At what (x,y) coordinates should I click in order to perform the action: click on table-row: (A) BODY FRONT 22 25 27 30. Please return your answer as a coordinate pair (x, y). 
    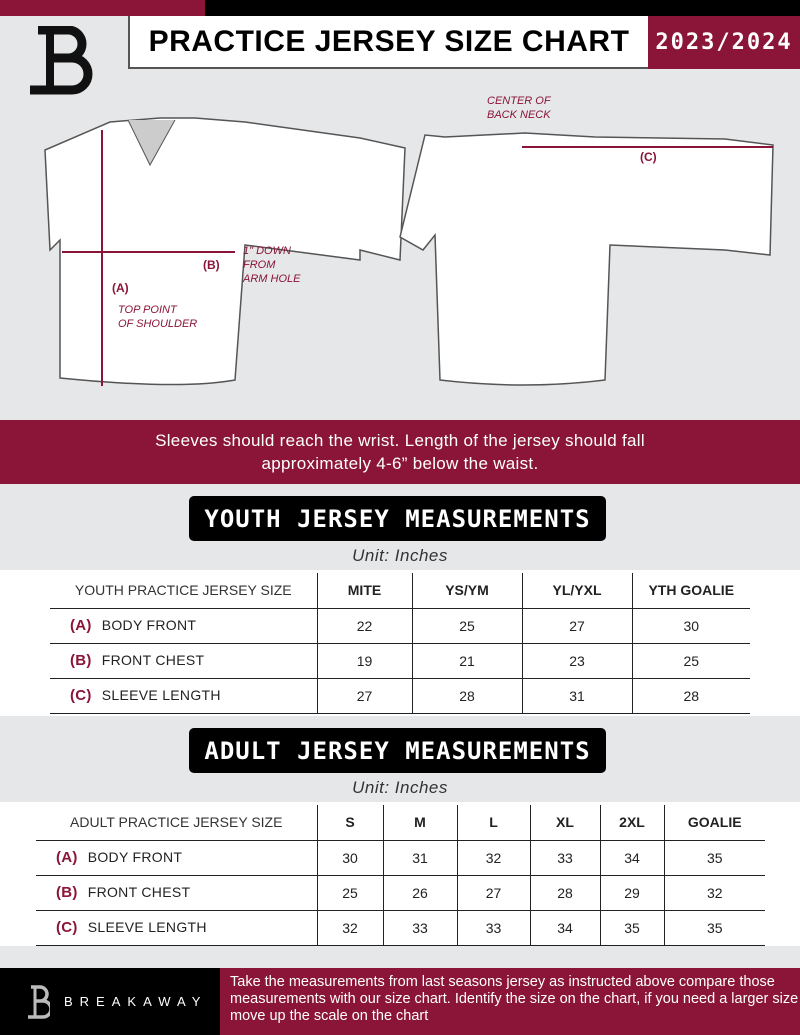
    Looking at the image, I should click on (400, 626).